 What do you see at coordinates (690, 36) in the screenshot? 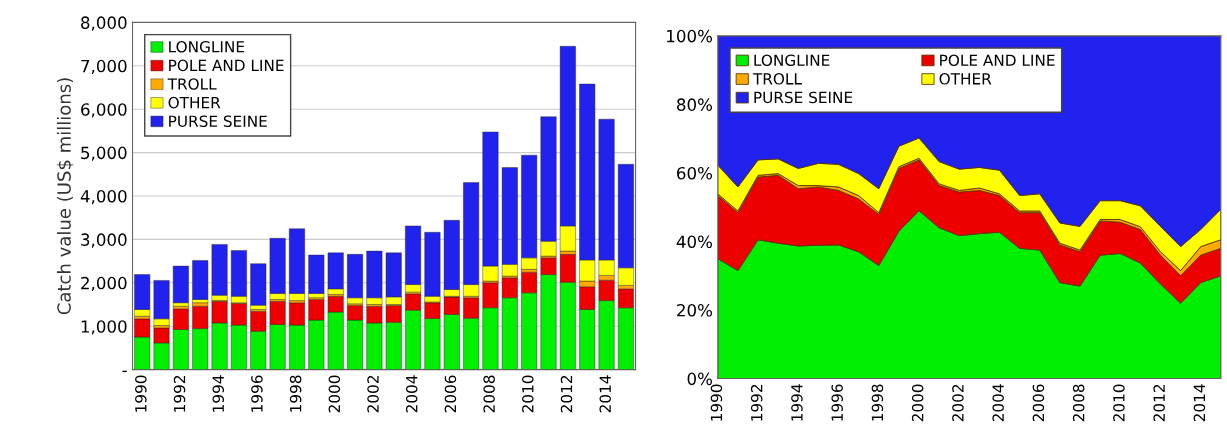
I see `y-tick-label: 100%` at bounding box center [690, 36].